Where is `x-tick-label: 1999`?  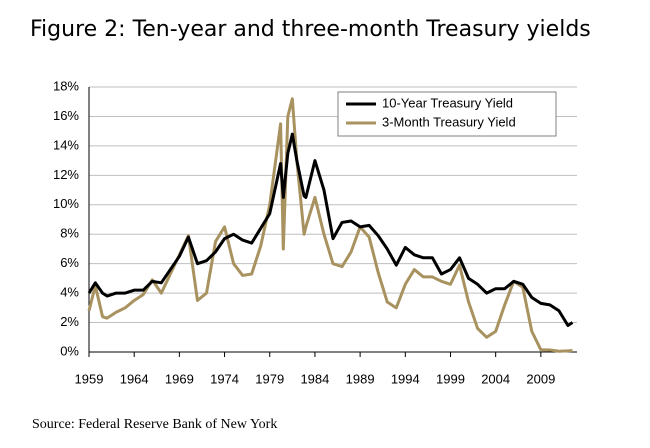
x-tick-label: 1999 is located at coordinates (450, 378).